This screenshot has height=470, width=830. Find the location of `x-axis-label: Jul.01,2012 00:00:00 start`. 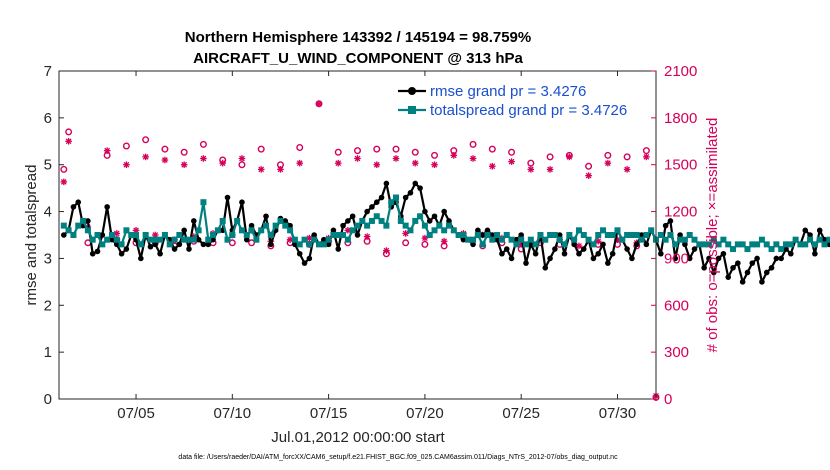

x-axis-label: Jul.01,2012 00:00:00 start is located at coordinates (358, 437).